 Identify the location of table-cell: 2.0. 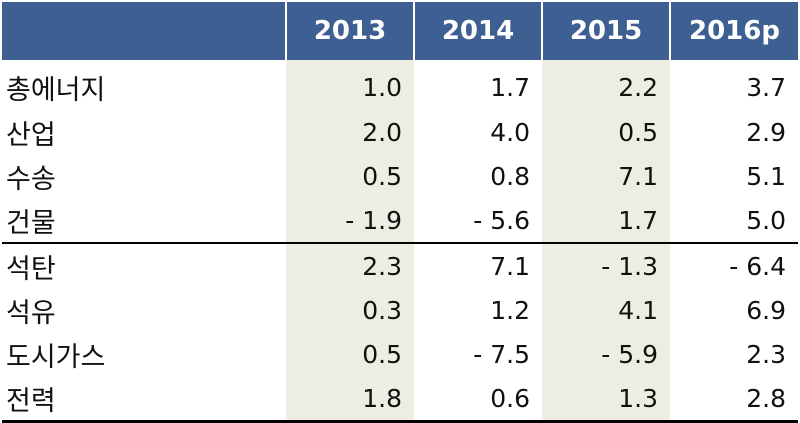
(350, 132).